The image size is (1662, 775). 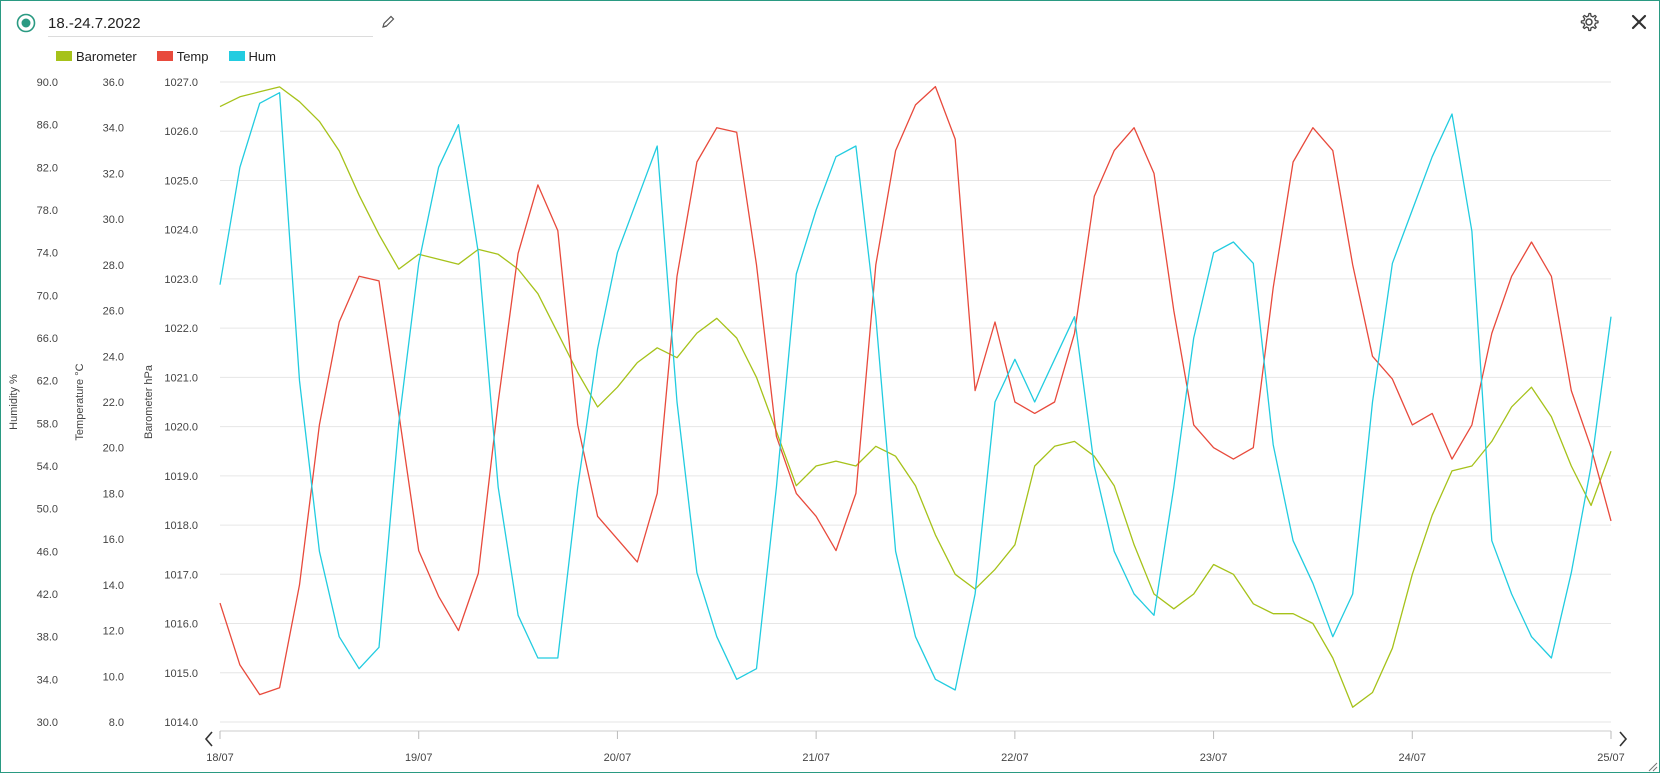 What do you see at coordinates (47, 339) in the screenshot?
I see `y-tick-label-hum: 66.0` at bounding box center [47, 339].